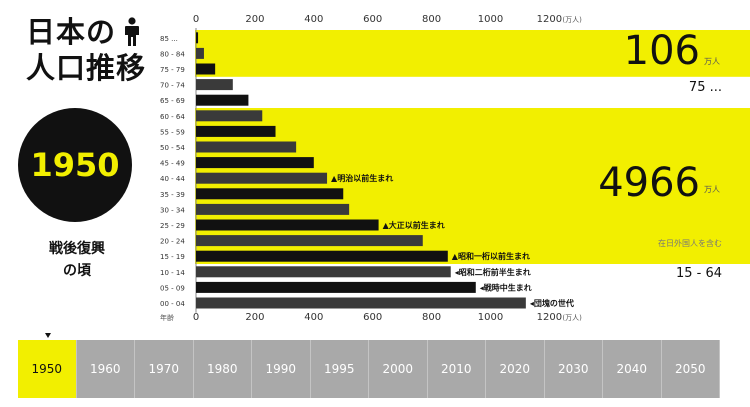 Image resolution: width=750 pixels, height=407 pixels. What do you see at coordinates (313, 19) in the screenshot?
I see `x-tick-label-top: 400` at bounding box center [313, 19].